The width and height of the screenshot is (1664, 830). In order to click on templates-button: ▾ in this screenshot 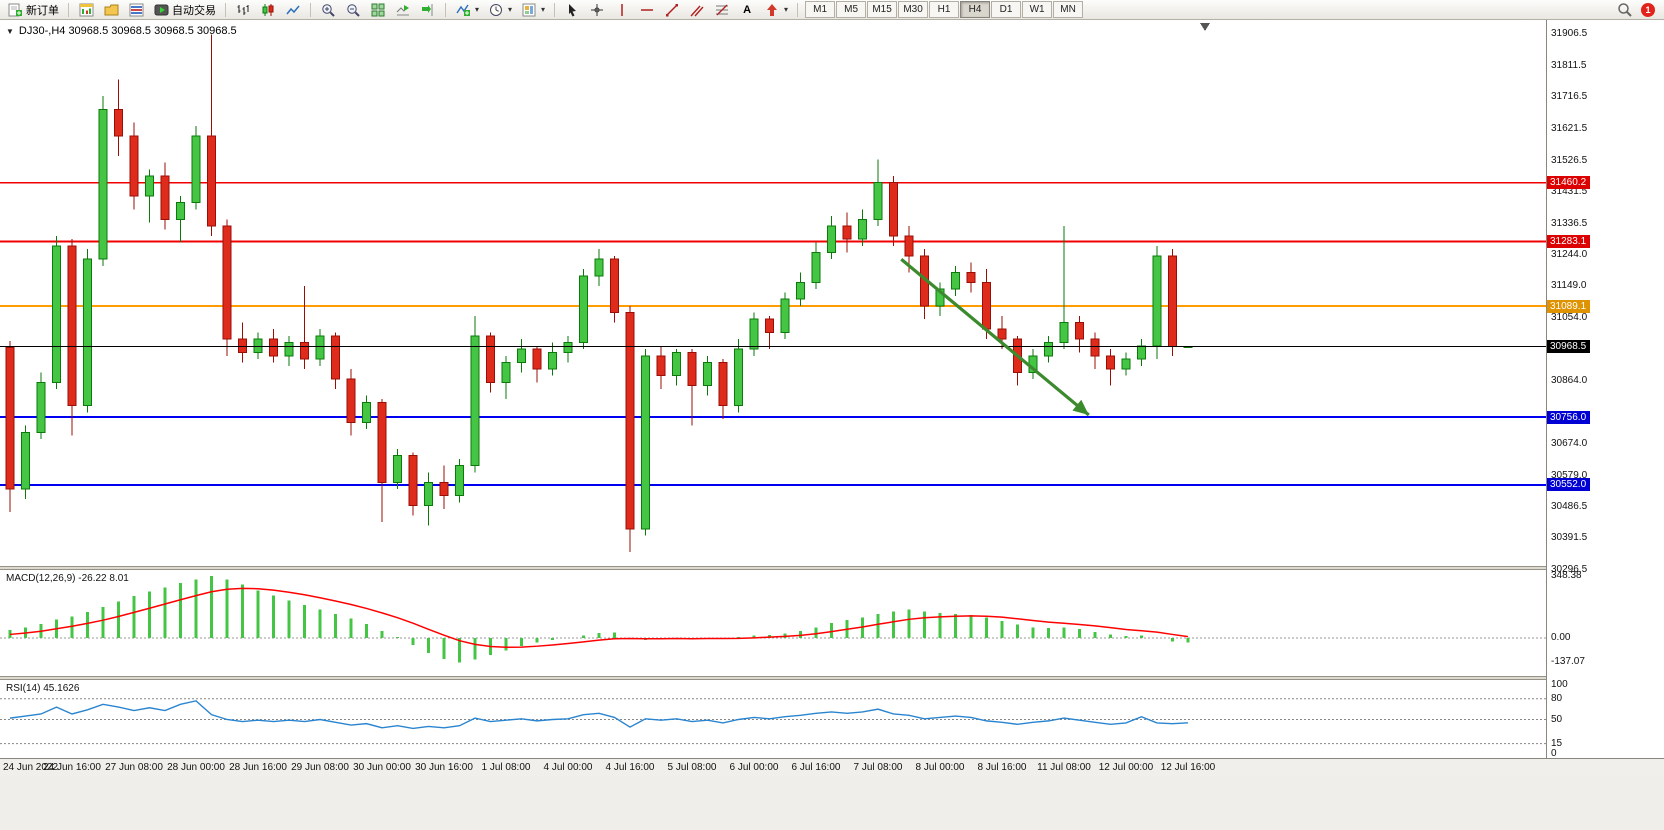, I will do `click(533, 9)`.